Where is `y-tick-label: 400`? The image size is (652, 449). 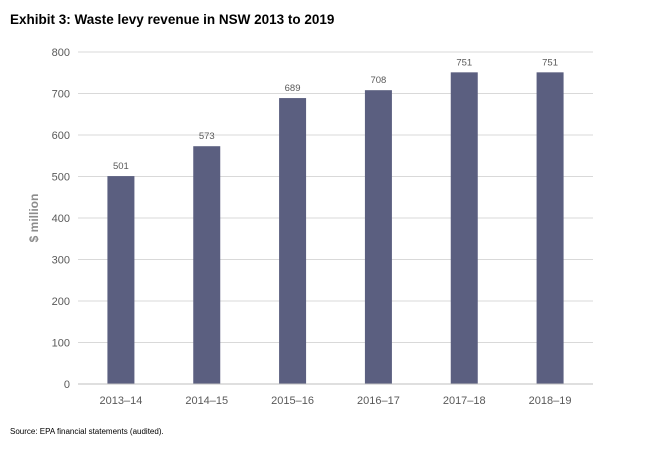
y-tick-label: 400 is located at coordinates (61, 219).